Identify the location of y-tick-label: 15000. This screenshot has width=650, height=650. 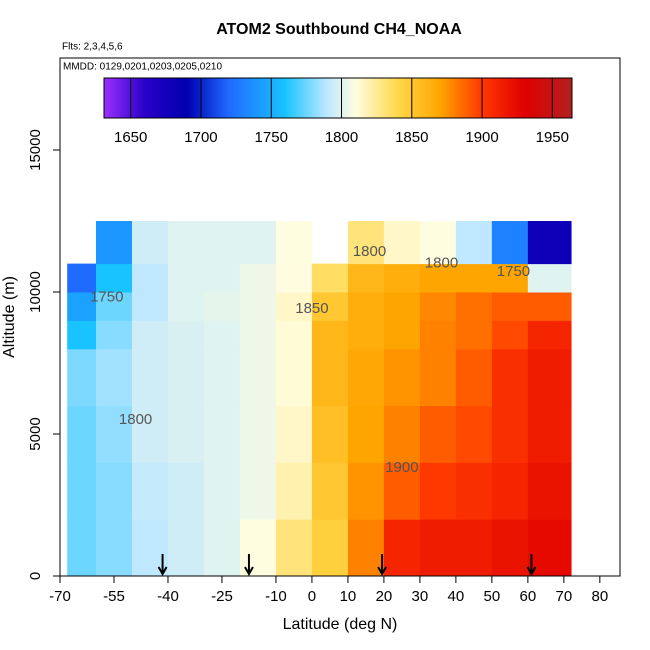
(35, 150).